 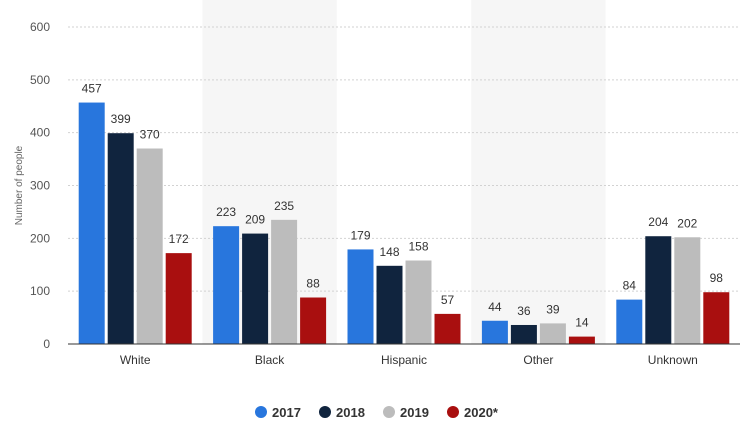 I want to click on x-tick-labels: White Black Hispanic Other Unknown, so click(x=409, y=360).